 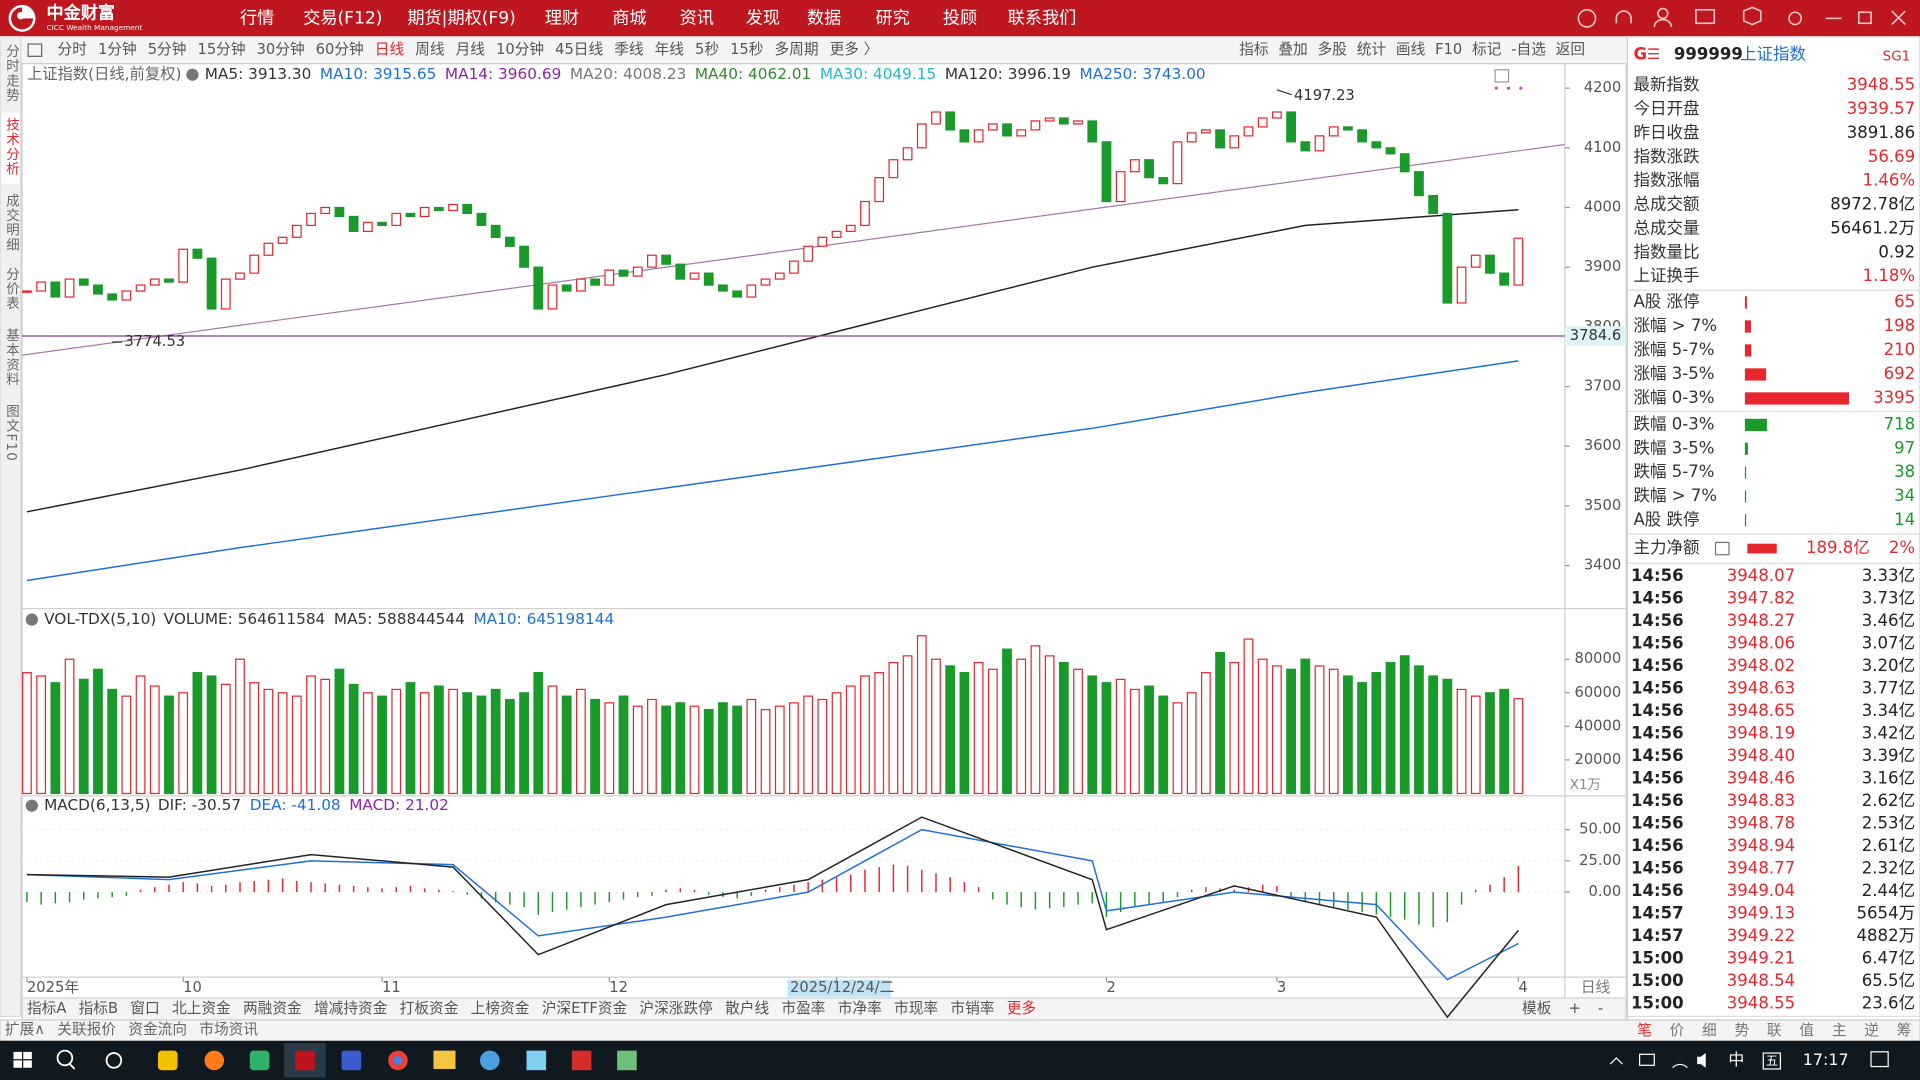 What do you see at coordinates (1644, 1030) in the screenshot?
I see `quote-tab: 笔` at bounding box center [1644, 1030].